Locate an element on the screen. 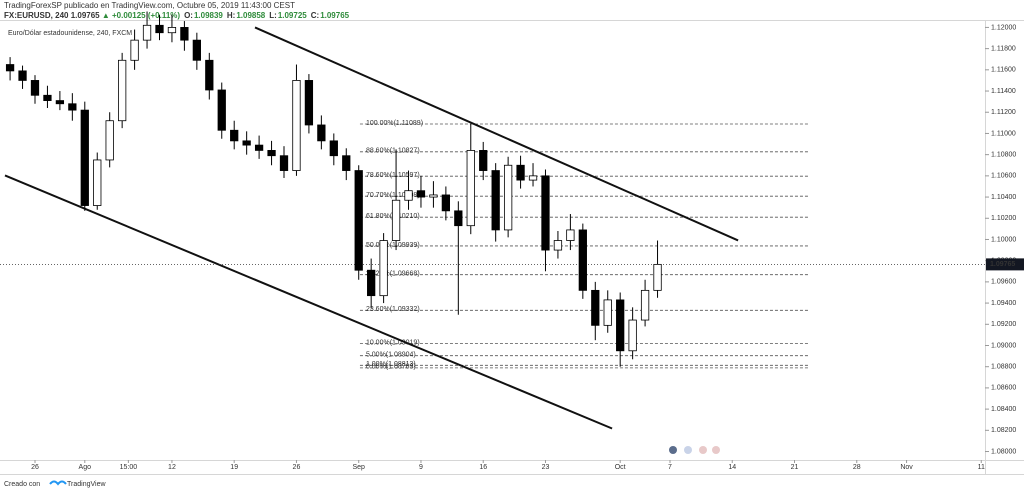 The image size is (1024, 494). y-tick-label: 1.09200 is located at coordinates (1003, 324).